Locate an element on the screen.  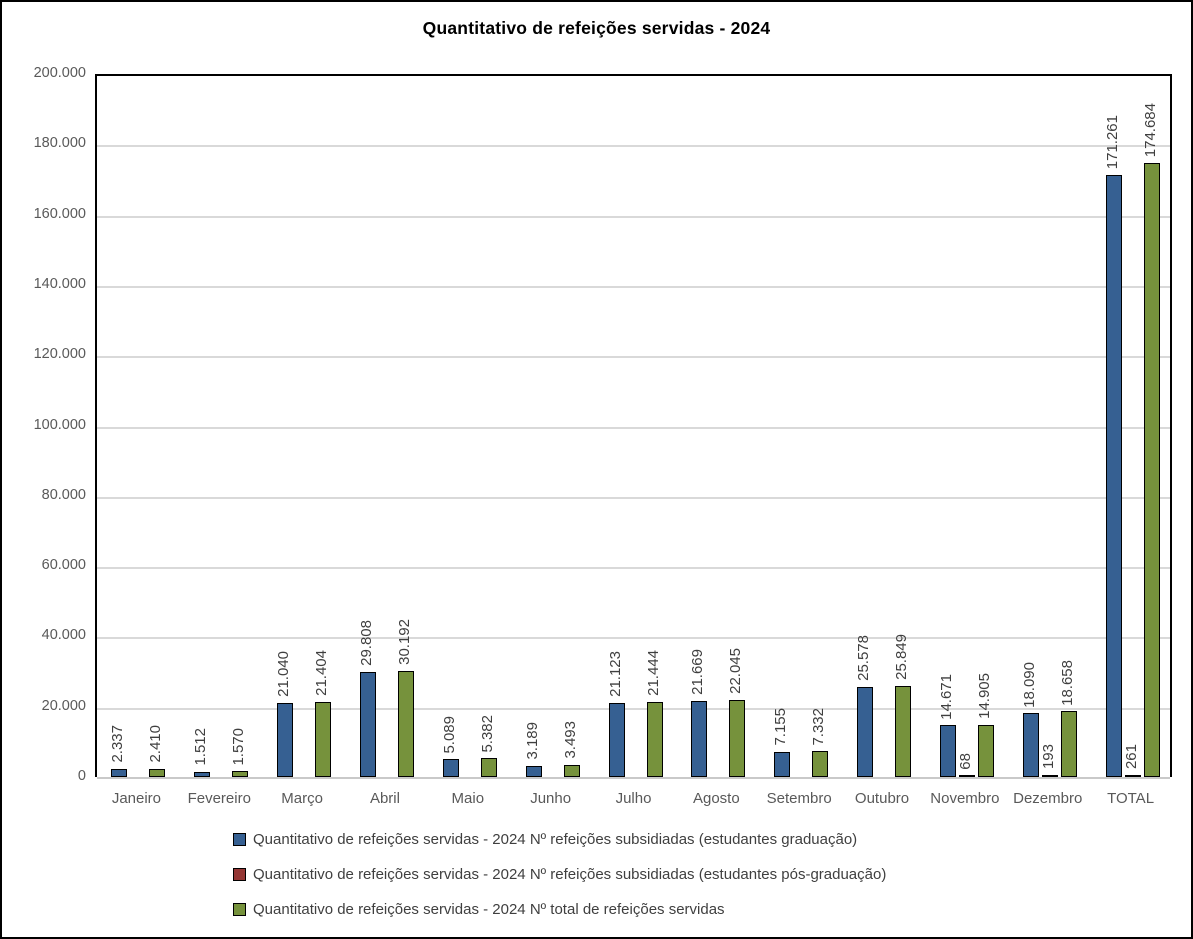
y-axis-tick-label: 140.000 is located at coordinates (59, 283).